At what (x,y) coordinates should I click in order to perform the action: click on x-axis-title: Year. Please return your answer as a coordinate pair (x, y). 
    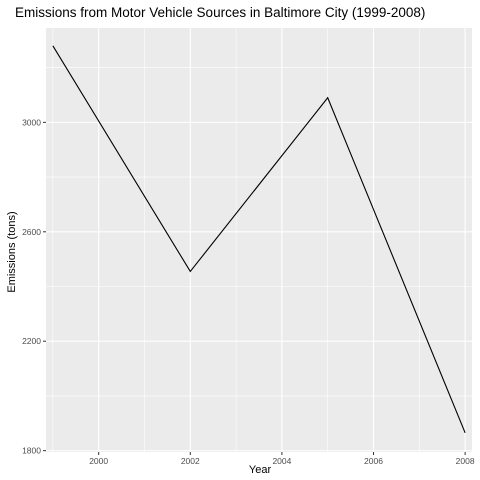
    Looking at the image, I should click on (260, 470).